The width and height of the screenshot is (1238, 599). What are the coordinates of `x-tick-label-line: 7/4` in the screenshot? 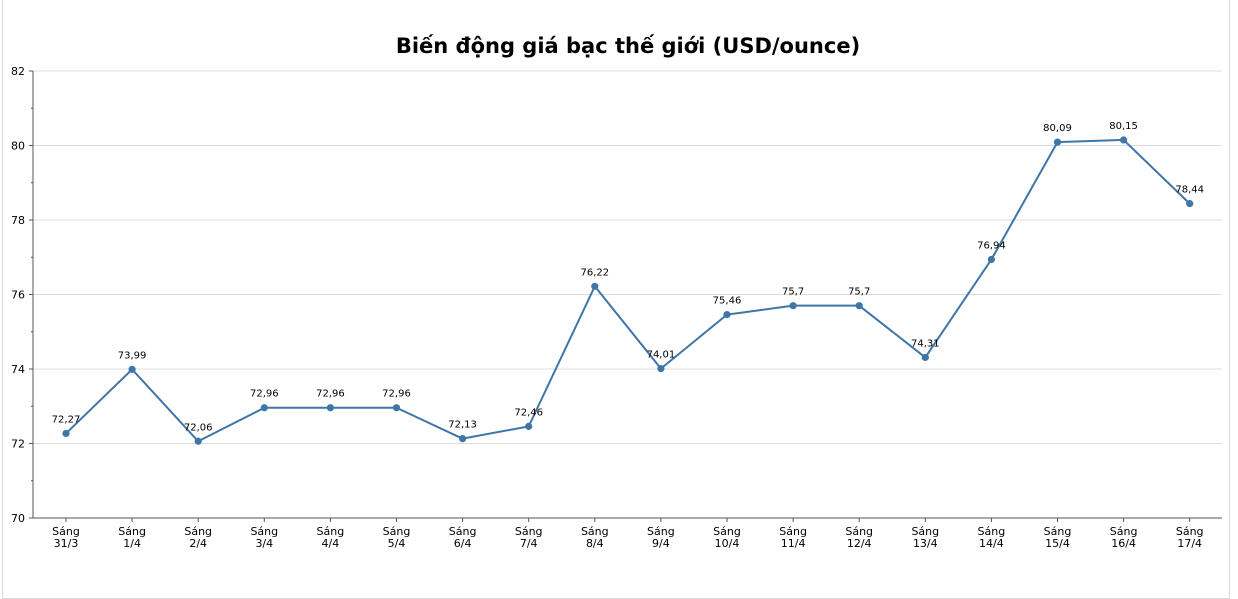 It's located at (529, 543).